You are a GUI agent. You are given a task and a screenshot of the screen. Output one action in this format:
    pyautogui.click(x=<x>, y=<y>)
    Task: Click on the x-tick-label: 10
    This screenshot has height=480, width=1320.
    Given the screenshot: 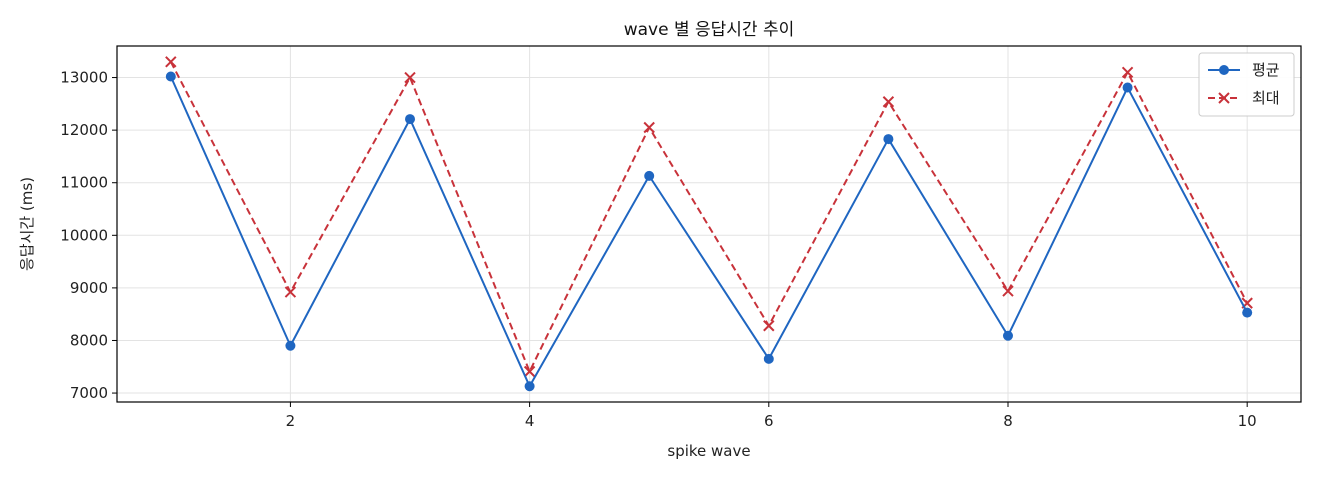 What is the action you would take?
    pyautogui.click(x=1247, y=421)
    